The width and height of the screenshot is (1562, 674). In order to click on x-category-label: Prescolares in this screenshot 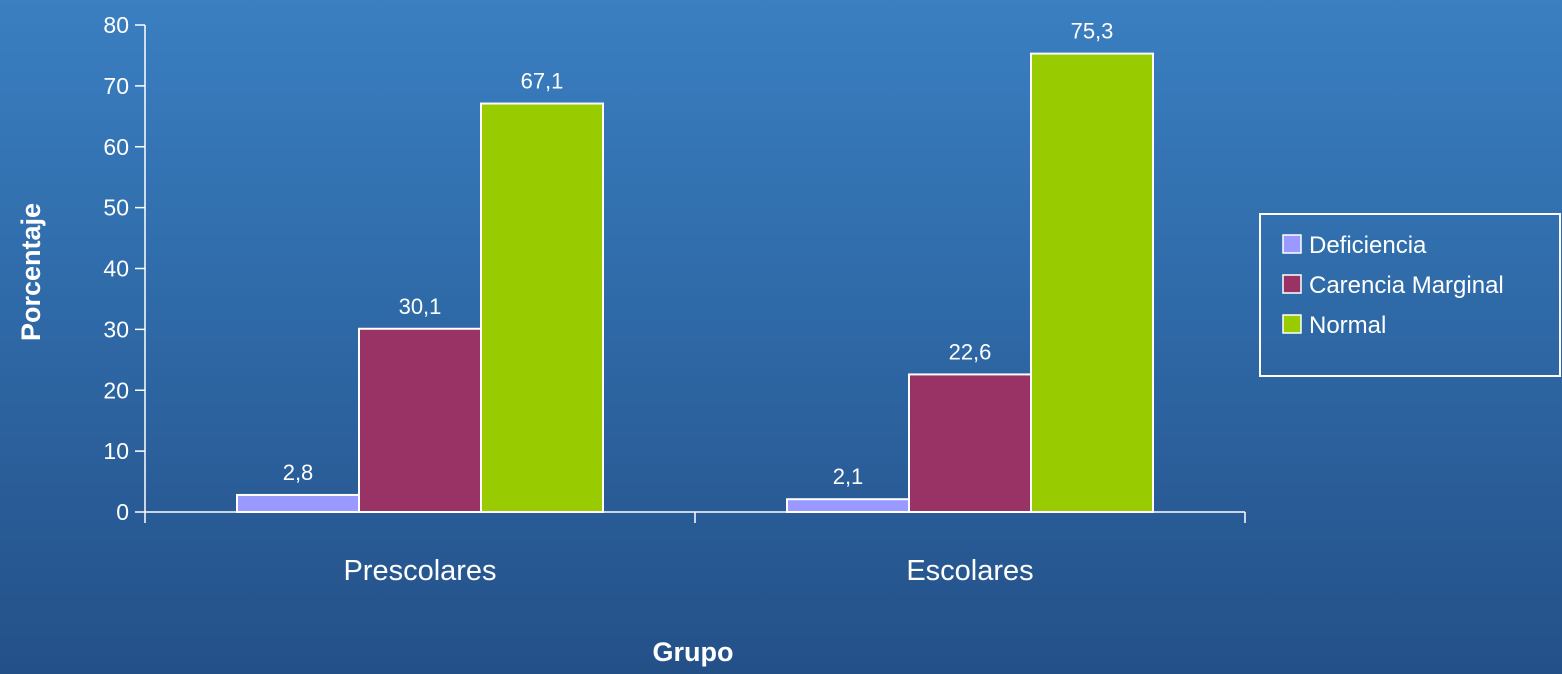, I will do `click(419, 571)`.